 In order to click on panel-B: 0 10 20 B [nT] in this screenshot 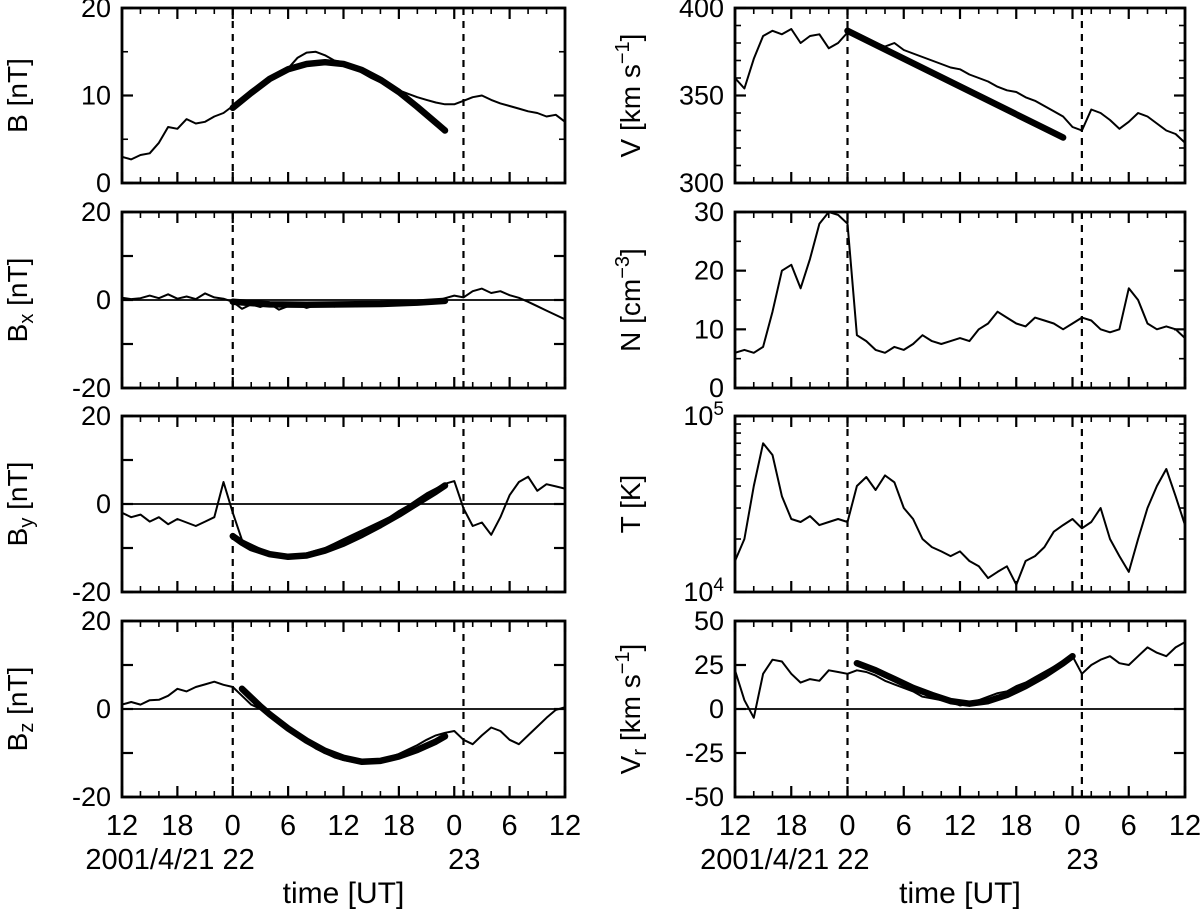, I will do `click(284, 99)`.